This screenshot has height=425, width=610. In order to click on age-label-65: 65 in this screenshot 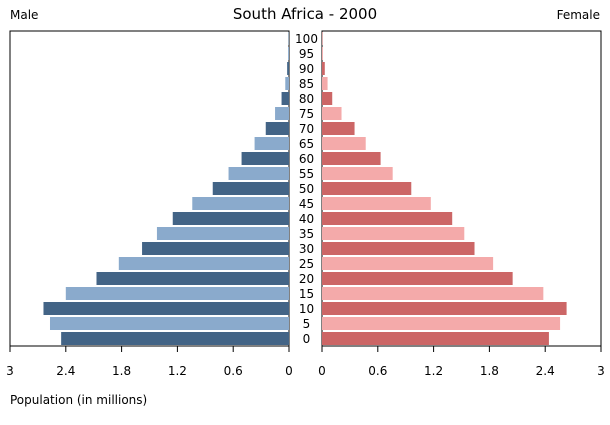, I will do `click(306, 144)`.